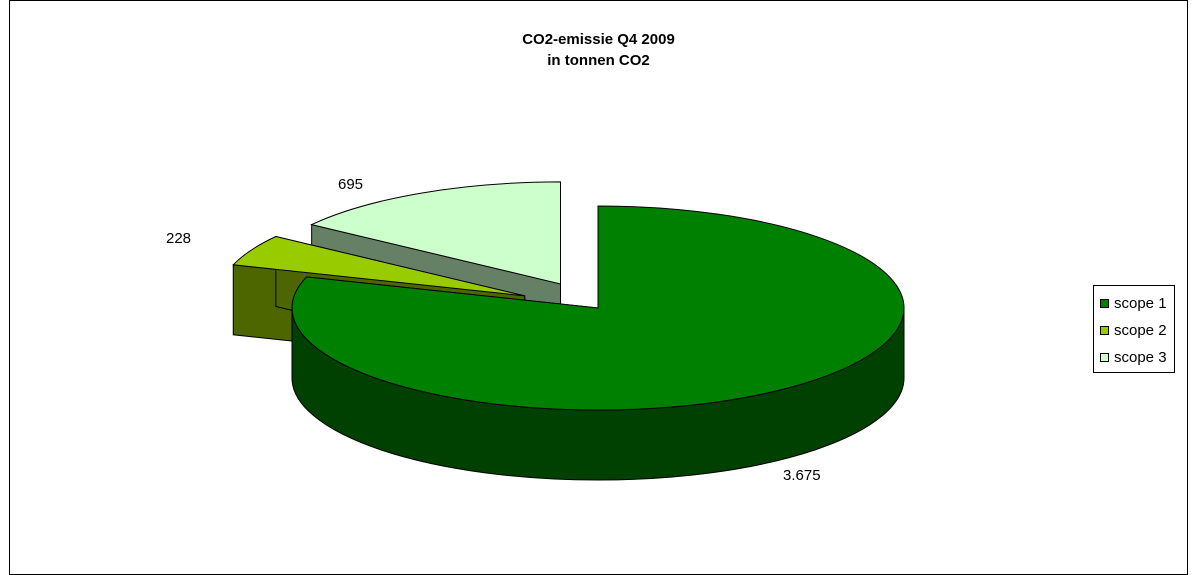  What do you see at coordinates (1140, 330) in the screenshot?
I see `legend-label-scope-2: scope 2` at bounding box center [1140, 330].